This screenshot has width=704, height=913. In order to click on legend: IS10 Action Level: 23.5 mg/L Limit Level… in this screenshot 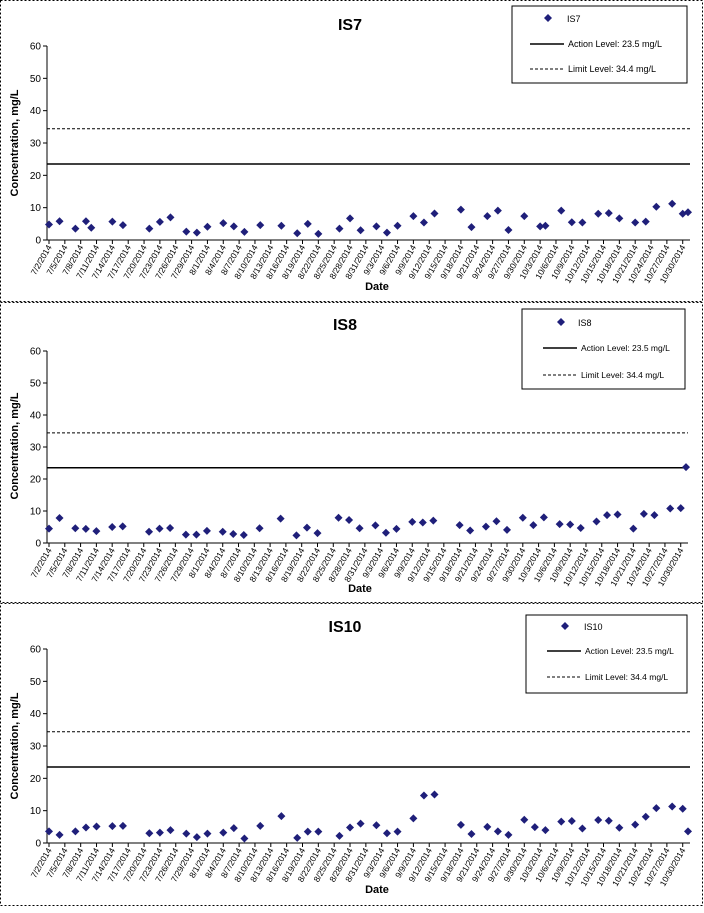, I will do `click(606, 654)`.